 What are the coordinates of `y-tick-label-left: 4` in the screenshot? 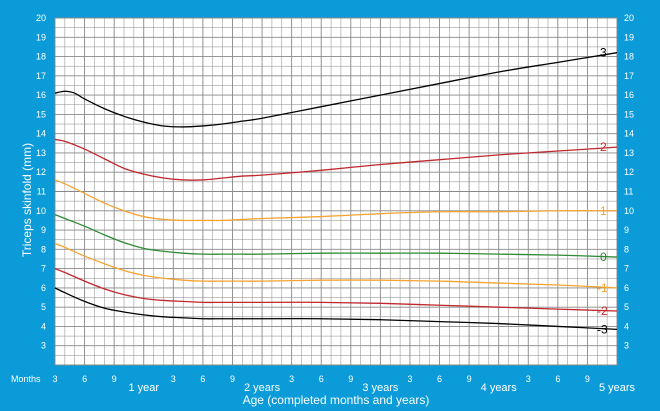 It's located at (43, 326).